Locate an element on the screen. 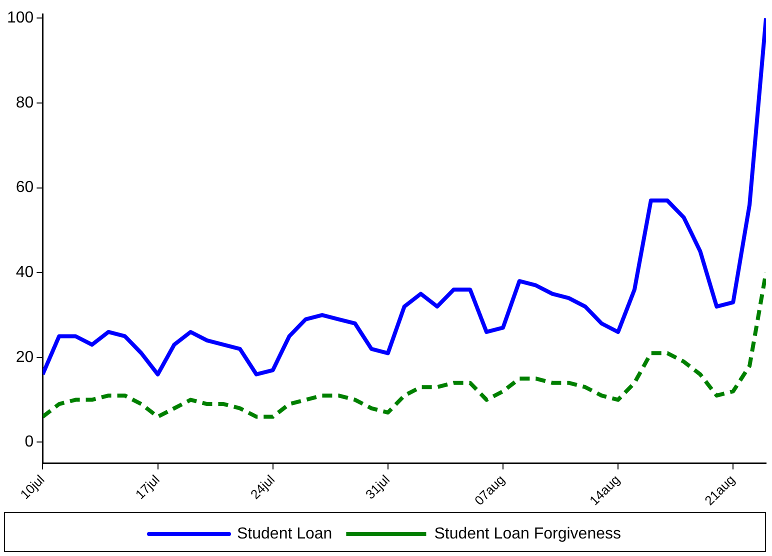 This screenshot has width=772, height=556. y-tick-label: 100 is located at coordinates (20, 18).